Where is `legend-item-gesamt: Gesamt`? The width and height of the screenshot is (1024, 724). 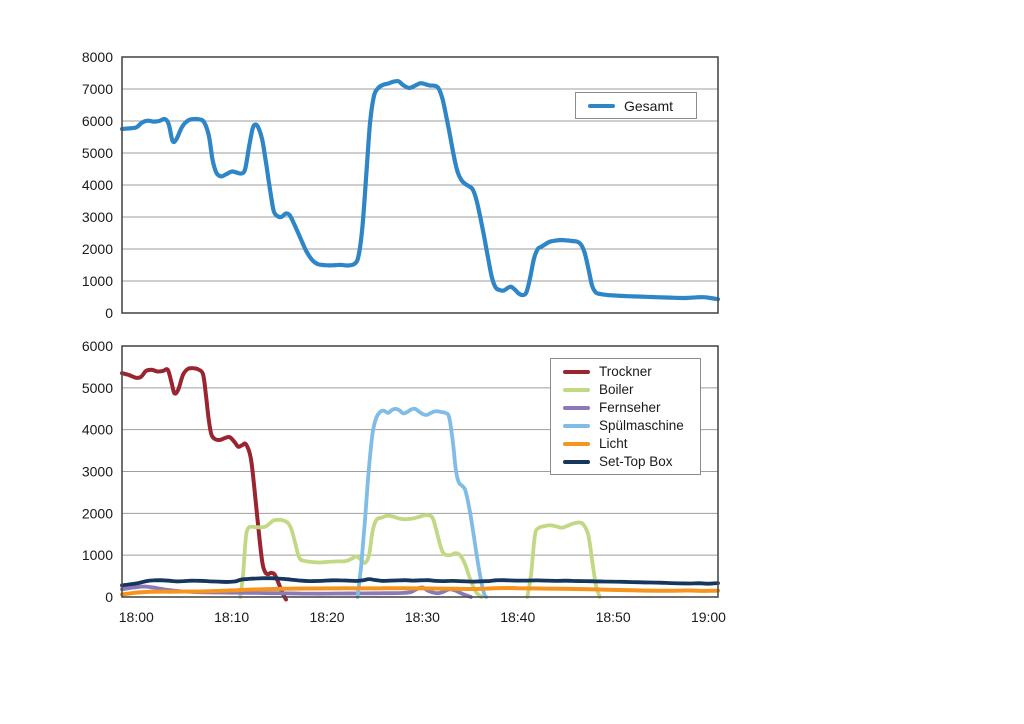
legend-item-gesamt: Gesamt is located at coordinates (636, 106).